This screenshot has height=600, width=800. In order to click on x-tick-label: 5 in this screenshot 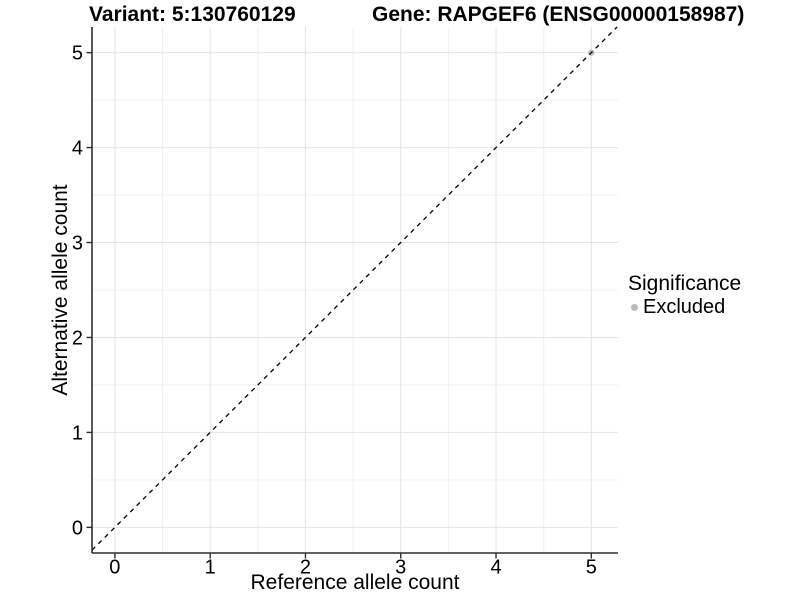, I will do `click(591, 568)`.